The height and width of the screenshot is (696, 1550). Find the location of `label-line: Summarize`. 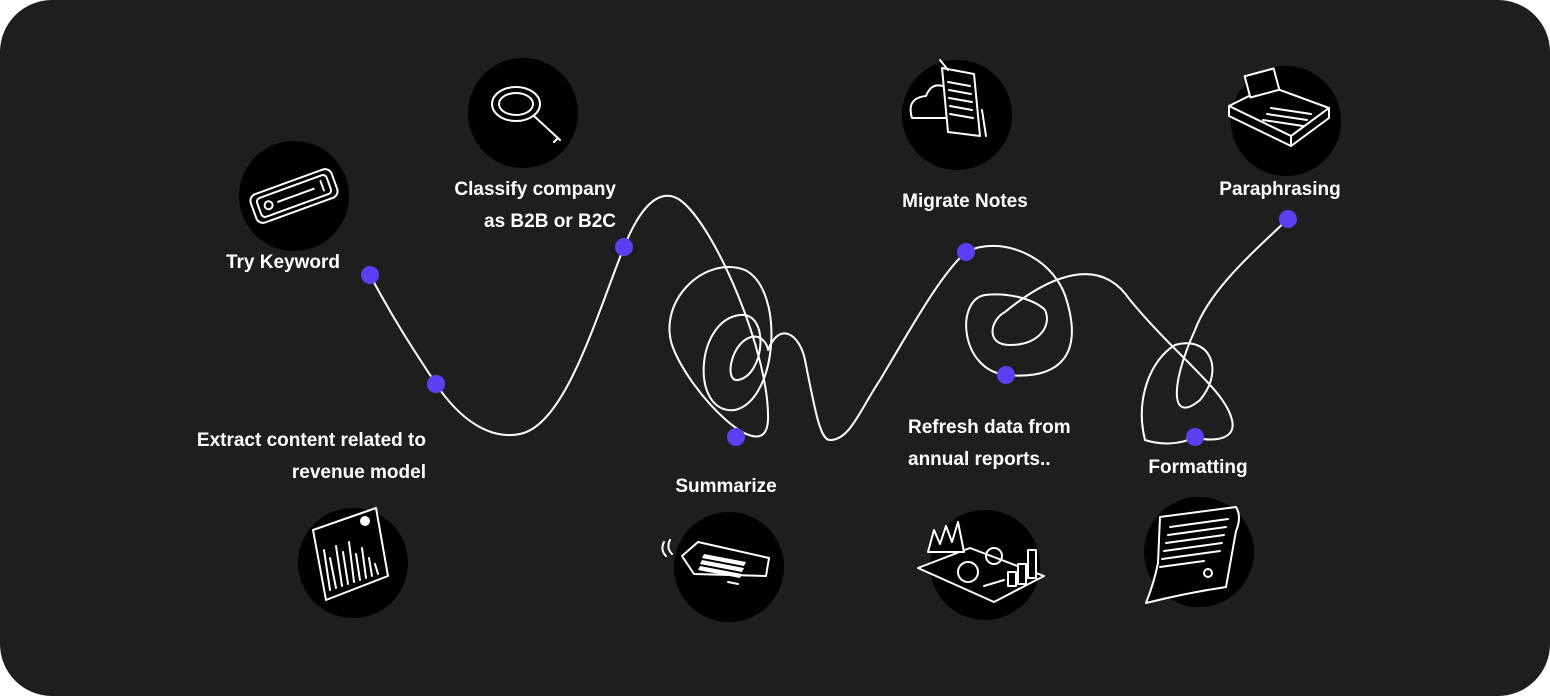

label-line: Summarize is located at coordinates (726, 486).